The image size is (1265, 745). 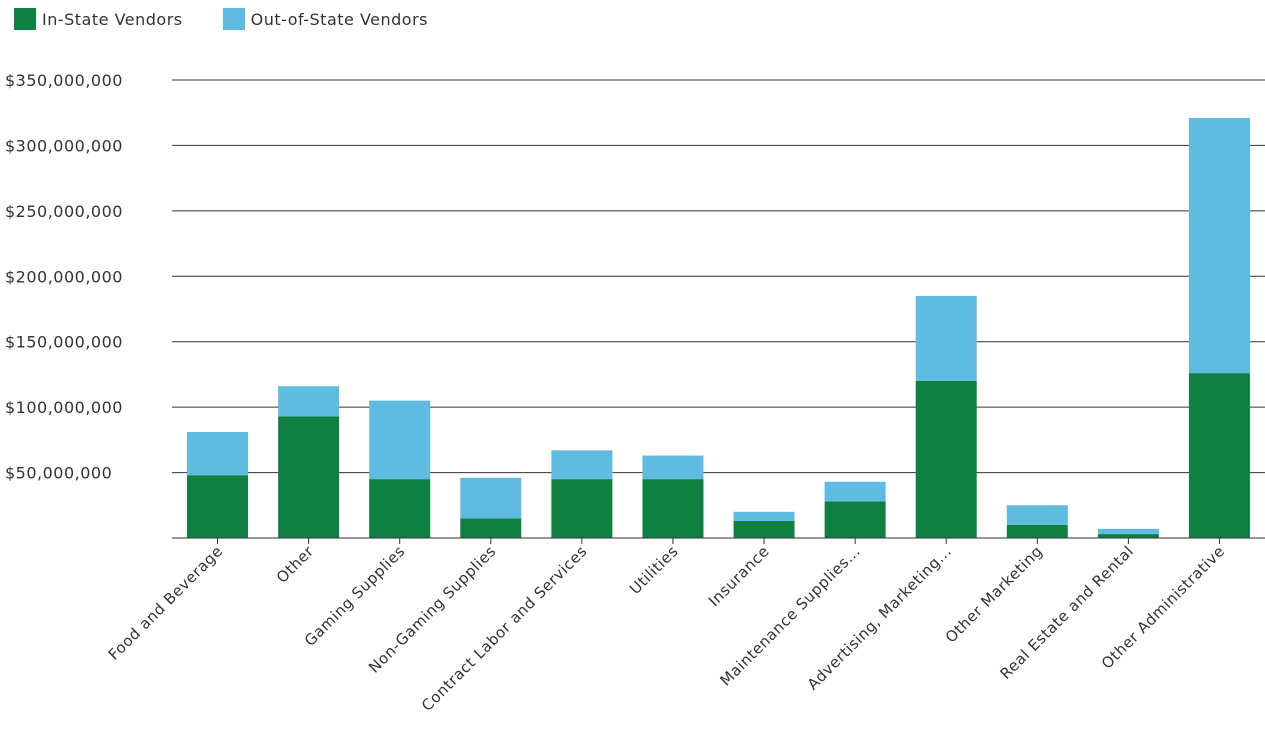 I want to click on legend-item-in-state: In-State Vendors, so click(x=98, y=19).